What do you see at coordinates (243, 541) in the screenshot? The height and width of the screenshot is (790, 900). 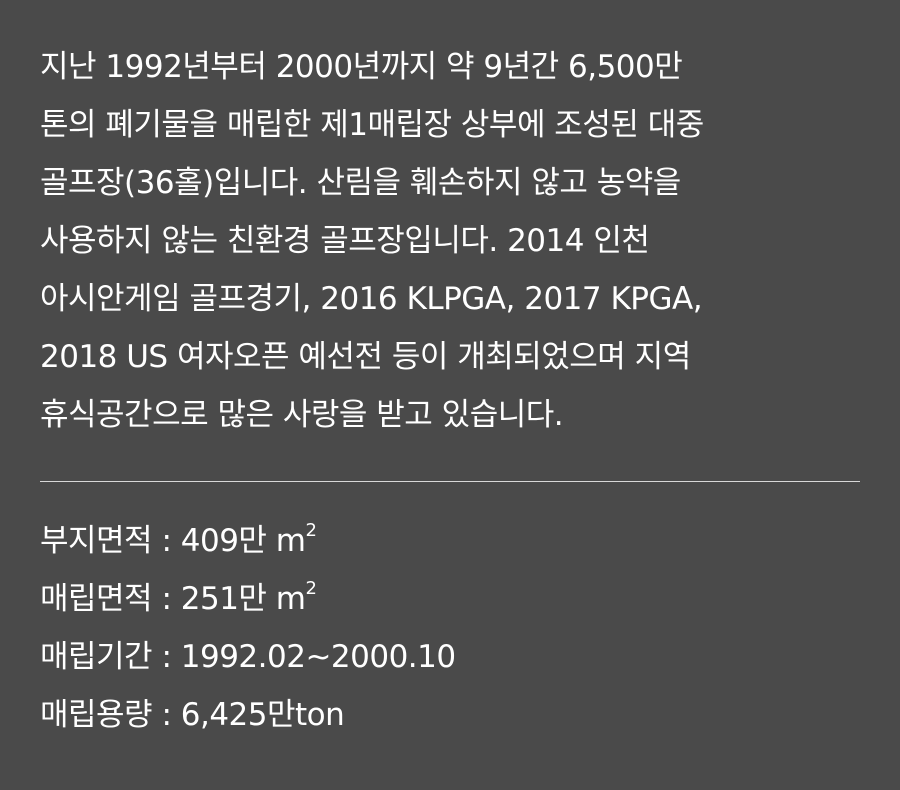 I see `spec-value: 409만 m` at bounding box center [243, 541].